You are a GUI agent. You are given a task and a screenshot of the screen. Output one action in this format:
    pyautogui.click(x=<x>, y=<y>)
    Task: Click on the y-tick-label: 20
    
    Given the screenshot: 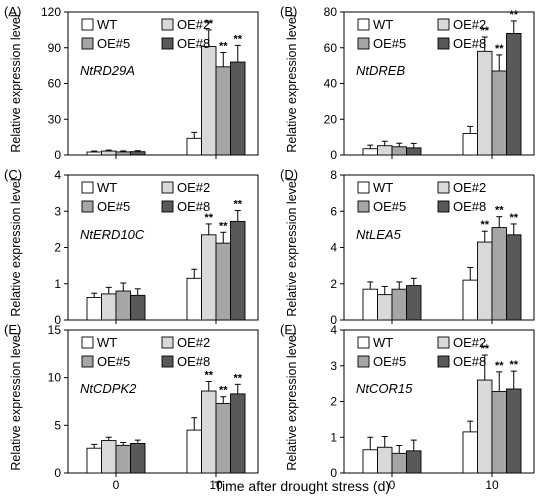 What is the action you would take?
    pyautogui.click(x=331, y=119)
    